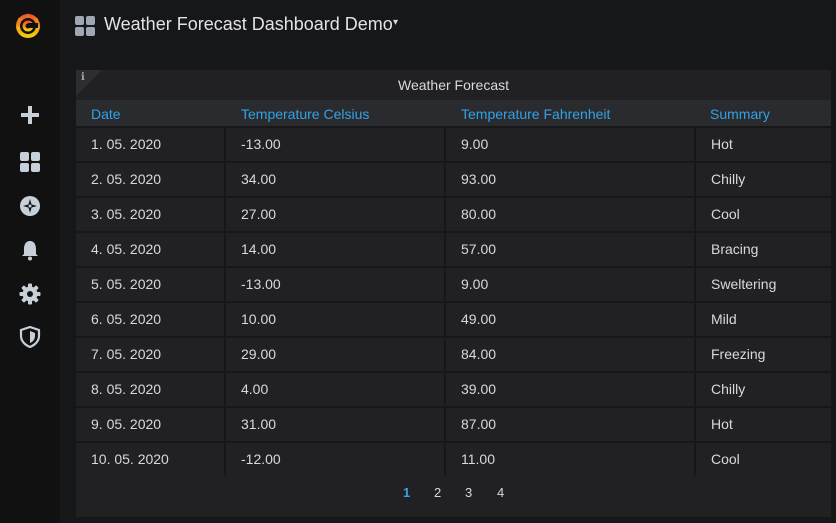 This screenshot has width=836, height=523. What do you see at coordinates (30, 250) in the screenshot?
I see `alerting-bell-icon` at bounding box center [30, 250].